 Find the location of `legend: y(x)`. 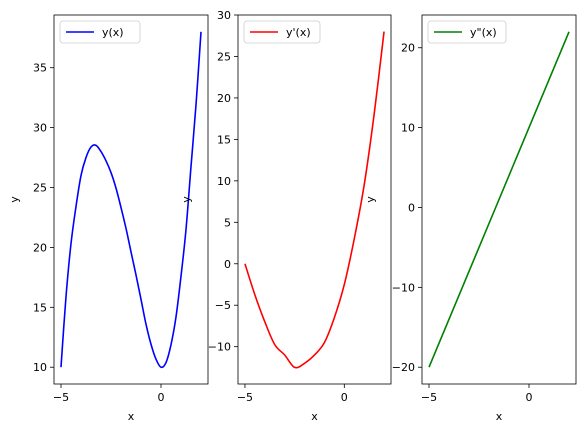

legend: y(x) is located at coordinates (100, 32).